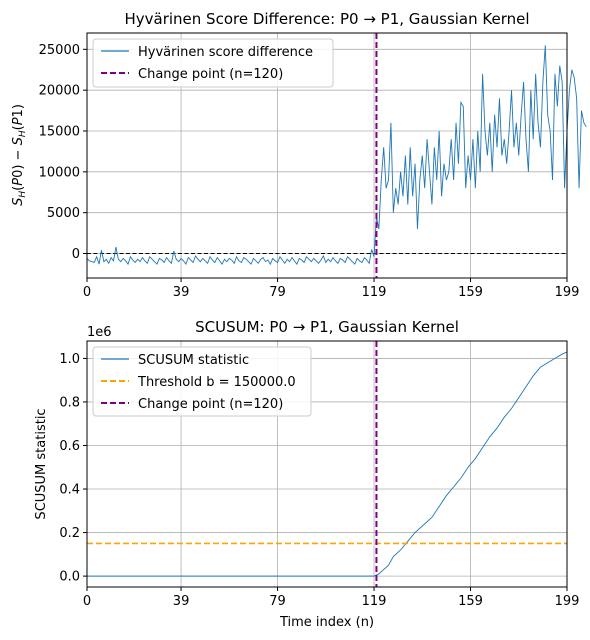 The image size is (590, 640). I want to click on chart-2-x-tick-label-4: 159, so click(470, 601).